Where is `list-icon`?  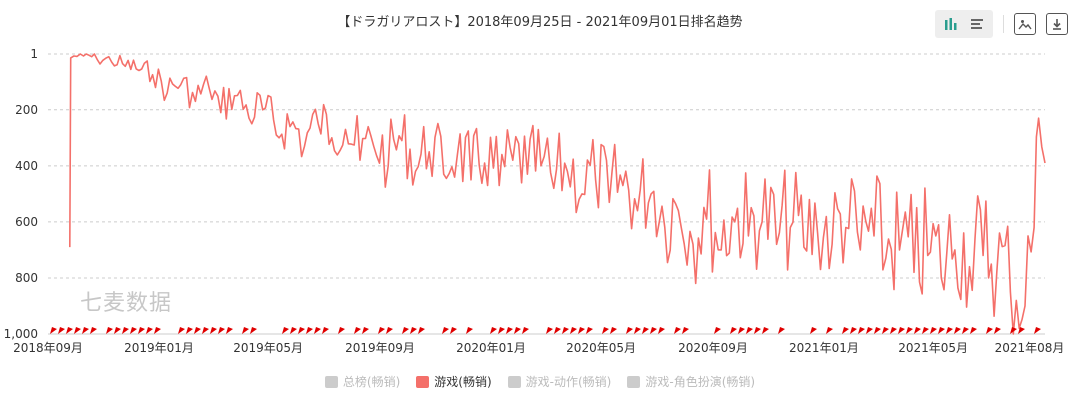
list-icon is located at coordinates (977, 24).